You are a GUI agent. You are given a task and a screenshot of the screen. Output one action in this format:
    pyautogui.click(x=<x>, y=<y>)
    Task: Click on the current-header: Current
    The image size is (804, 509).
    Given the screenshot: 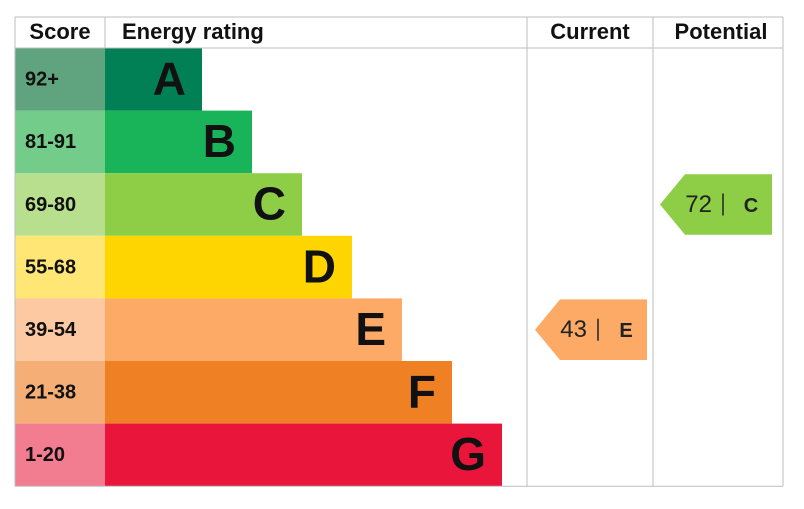 What is the action you would take?
    pyautogui.click(x=590, y=31)
    